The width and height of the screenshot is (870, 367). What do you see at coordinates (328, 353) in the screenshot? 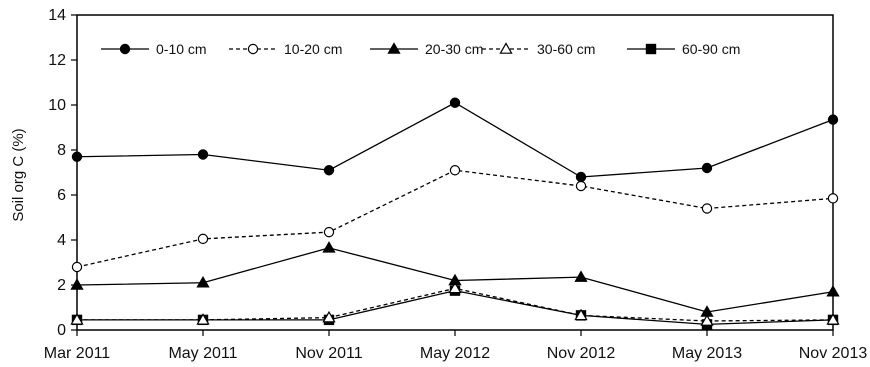
I see `x-tick-label: Nov 2011` at bounding box center [328, 353].